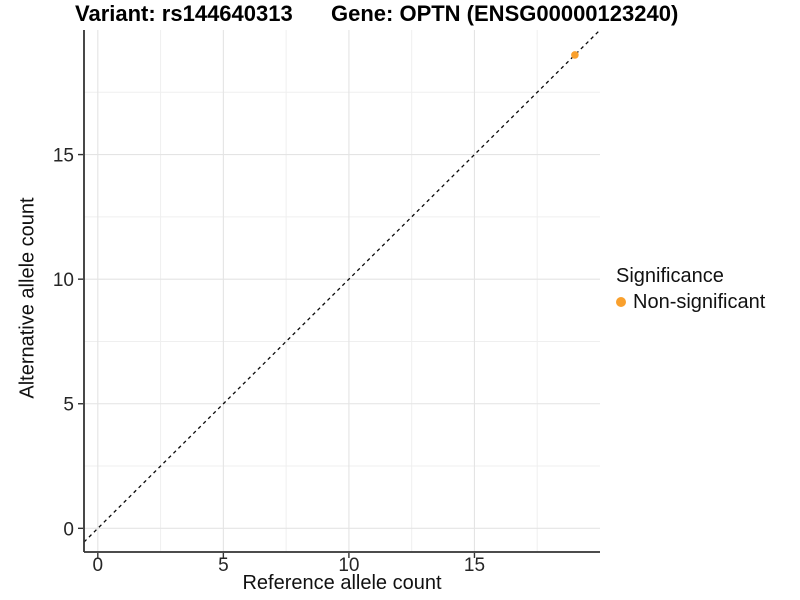 This screenshot has width=800, height=600. What do you see at coordinates (474, 565) in the screenshot?
I see `x-tick-label: 15` at bounding box center [474, 565].